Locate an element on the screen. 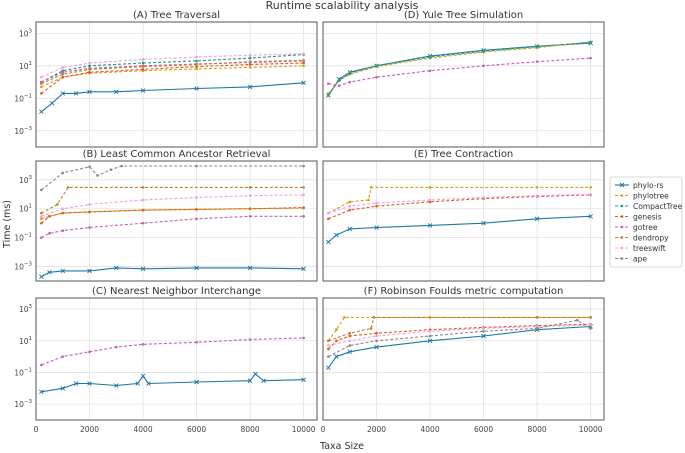  legend-label: CompactTree is located at coordinates (658, 206).